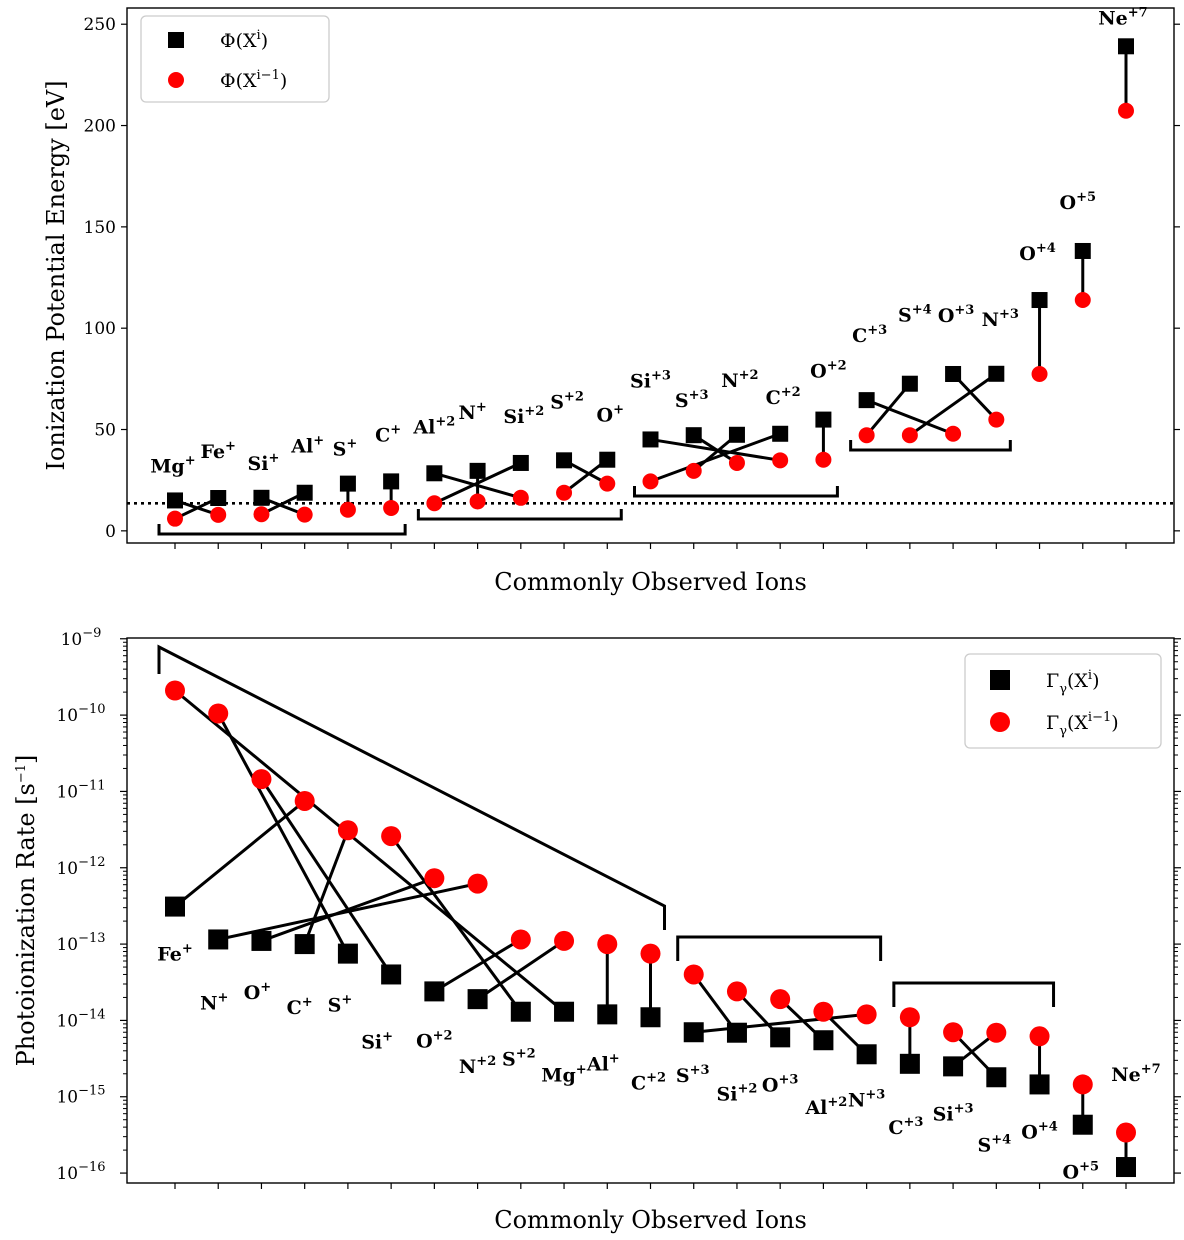 This screenshot has height=1240, width=1184. Describe the element at coordinates (235, 59) in the screenshot. I see `legend-box` at that location.